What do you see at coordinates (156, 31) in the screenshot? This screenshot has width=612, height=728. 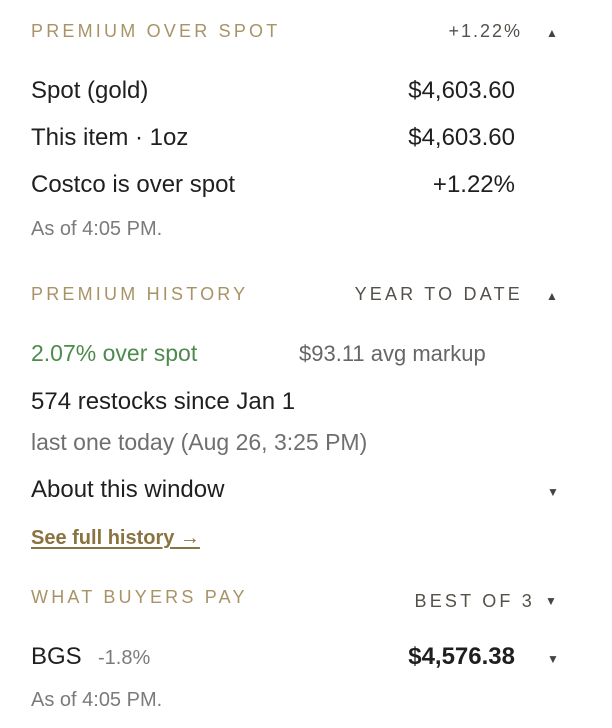 I see `premium-over-spot-label: PREMIUM OVER SPOT` at bounding box center [156, 31].